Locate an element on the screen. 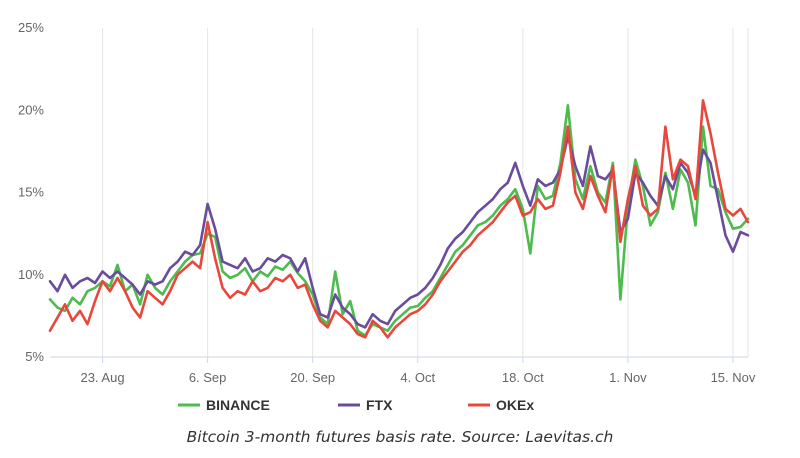  legend: BINANCE FTX OKEx is located at coordinates (356, 405).